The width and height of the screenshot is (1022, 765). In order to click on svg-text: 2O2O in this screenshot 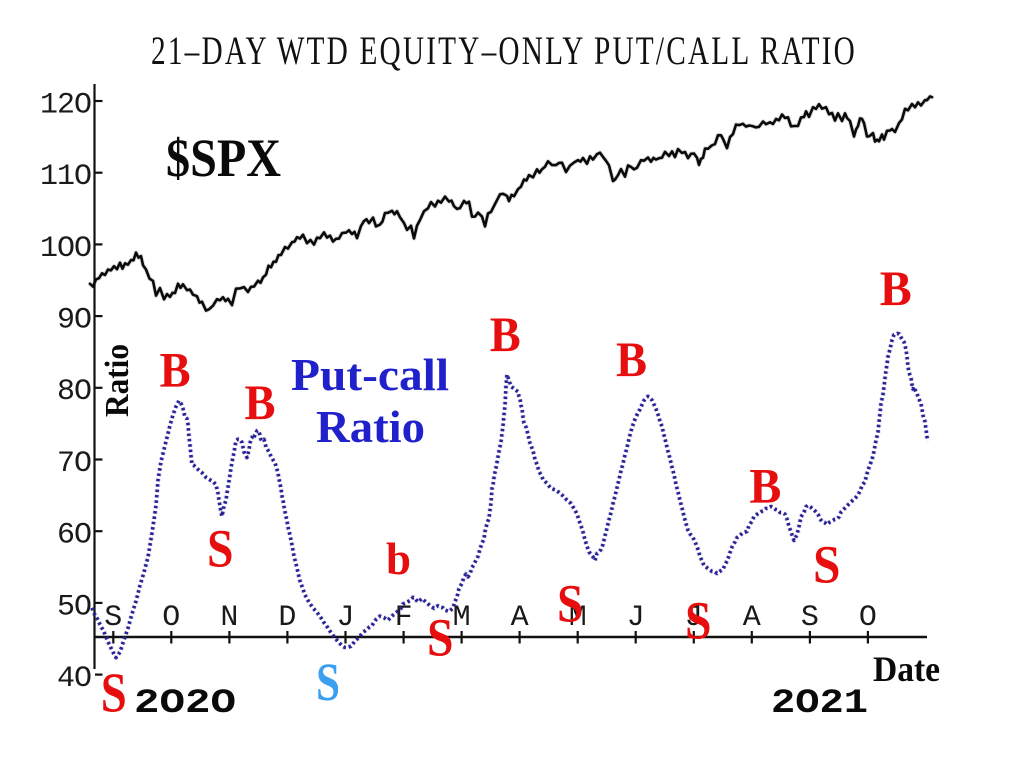, I will do `click(185, 704)`.